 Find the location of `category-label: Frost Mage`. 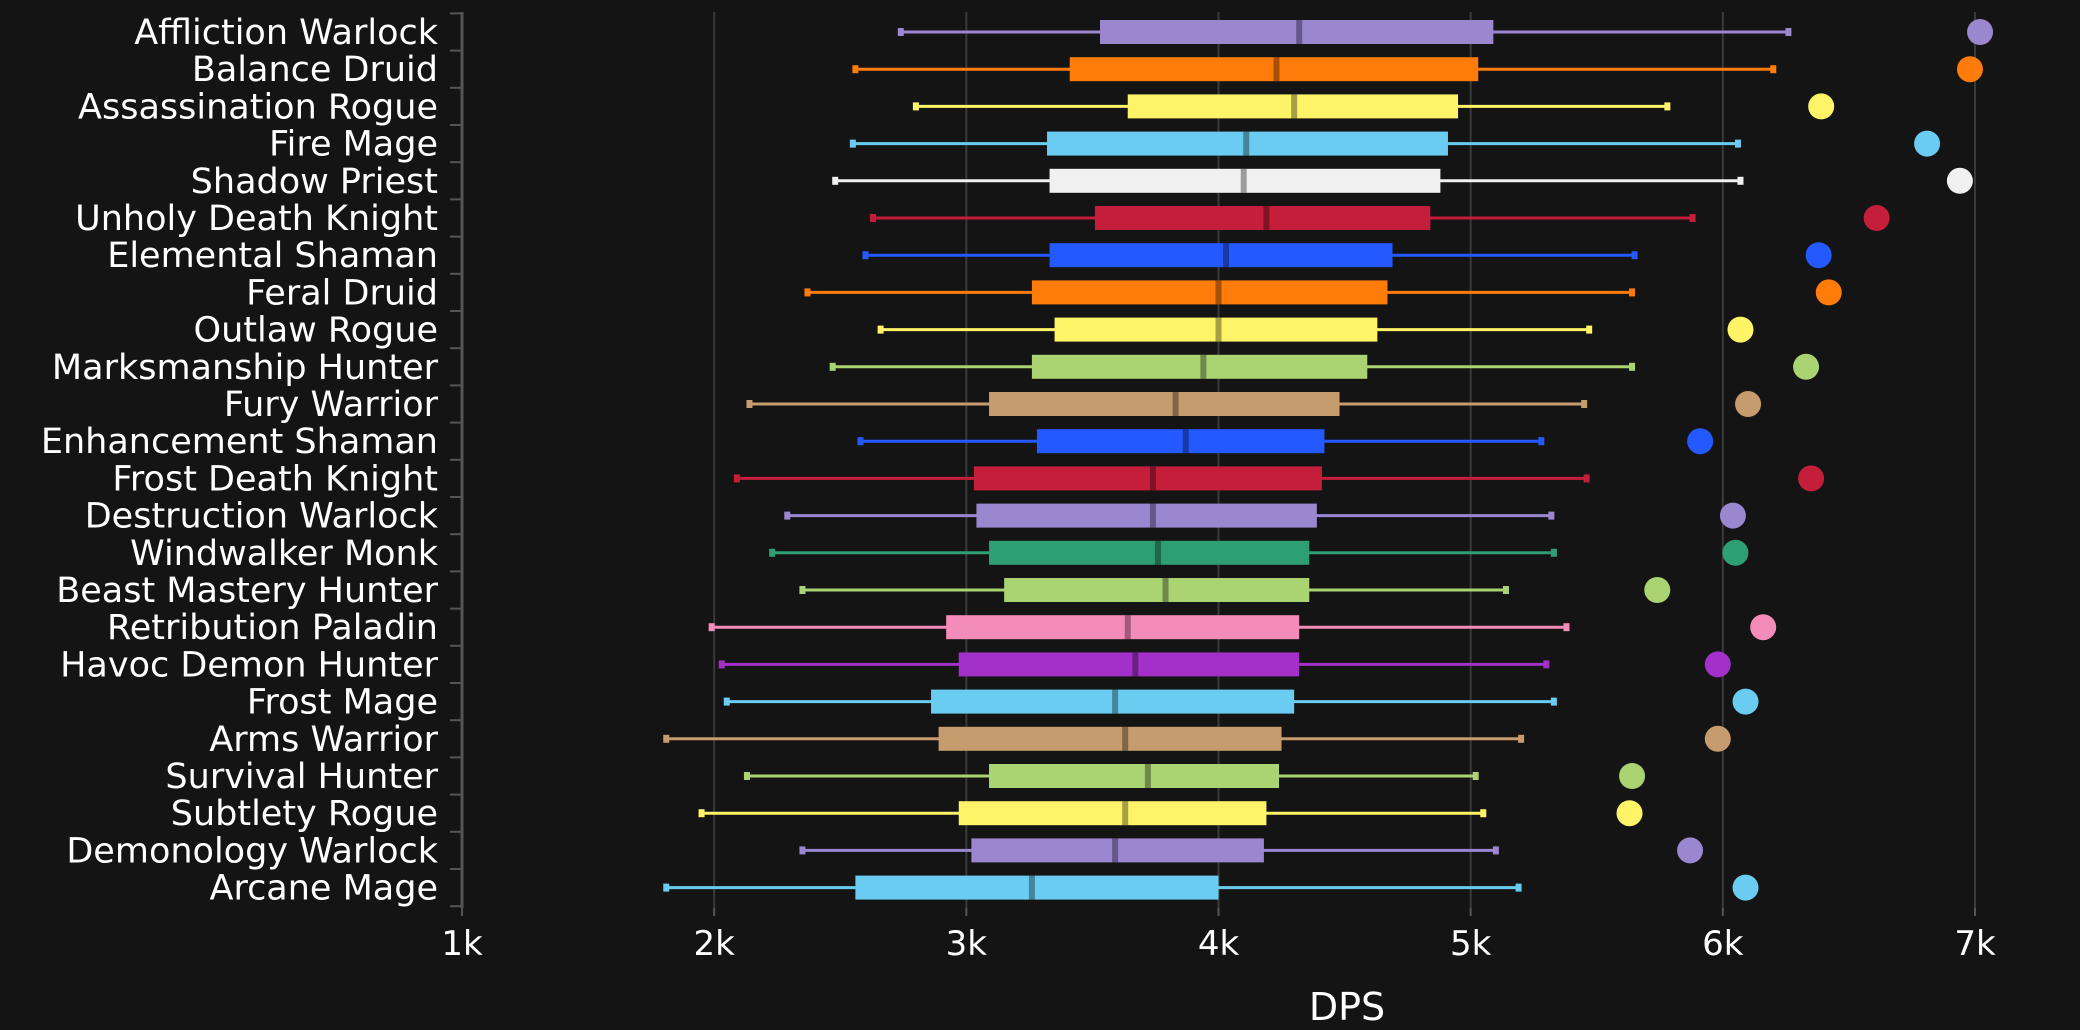

category-label: Frost Mage is located at coordinates (342, 703).